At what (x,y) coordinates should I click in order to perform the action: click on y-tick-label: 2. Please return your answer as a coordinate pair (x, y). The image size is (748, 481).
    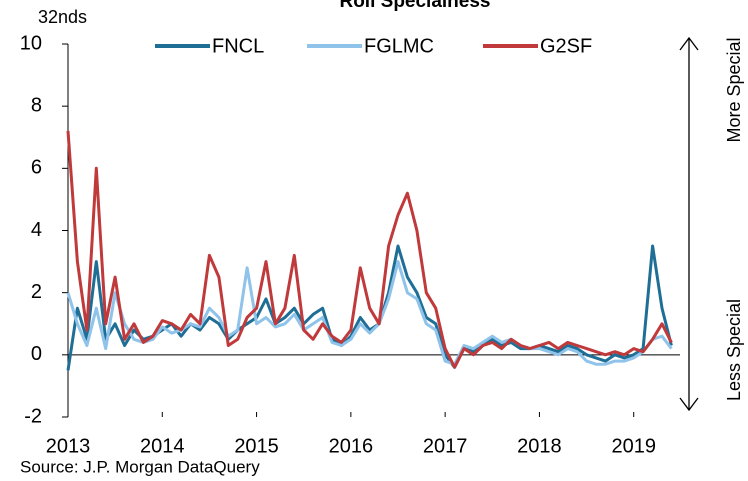
    Looking at the image, I should click on (36, 292).